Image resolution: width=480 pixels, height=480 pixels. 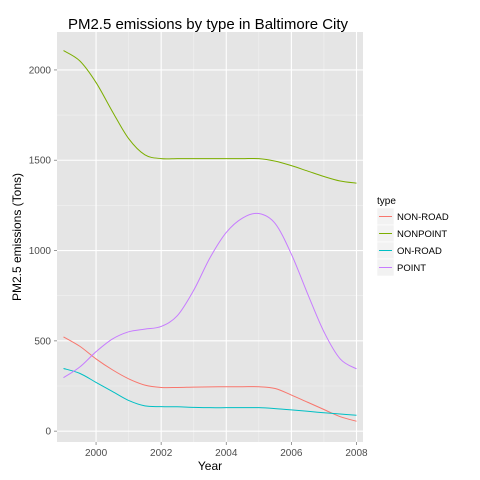 I want to click on x-tick-label: 2000, so click(x=96, y=453).